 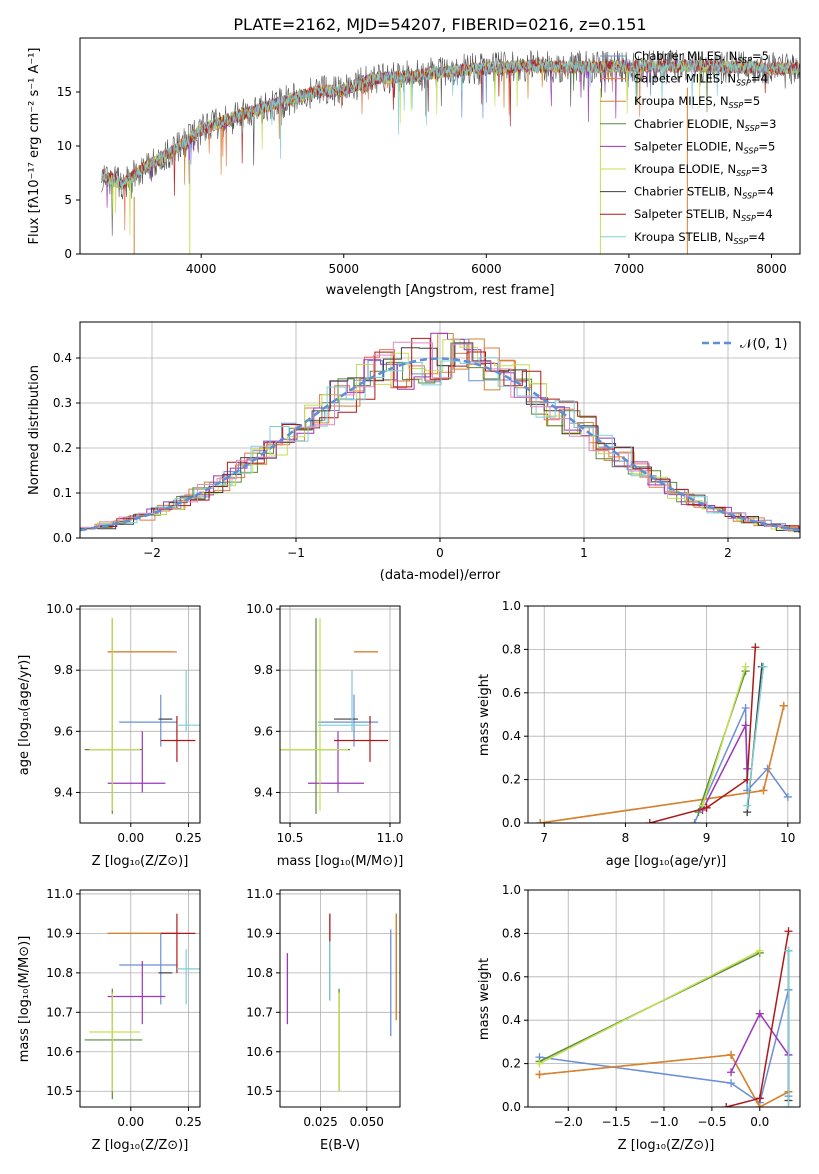 I want to click on spectrum-legend-label: Kroupa ELODIE, NSSP=3, so click(x=701, y=170).